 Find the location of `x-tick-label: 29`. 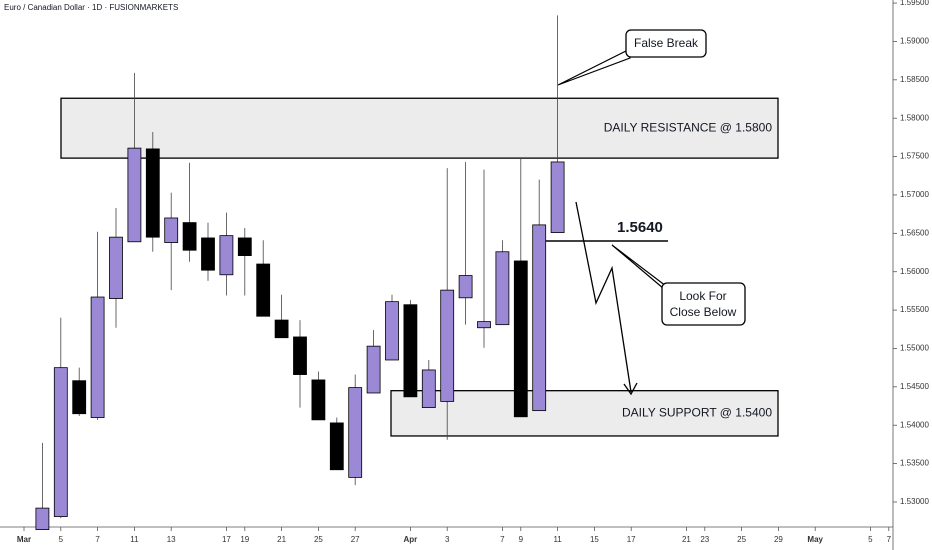

x-tick-label: 29 is located at coordinates (778, 539).